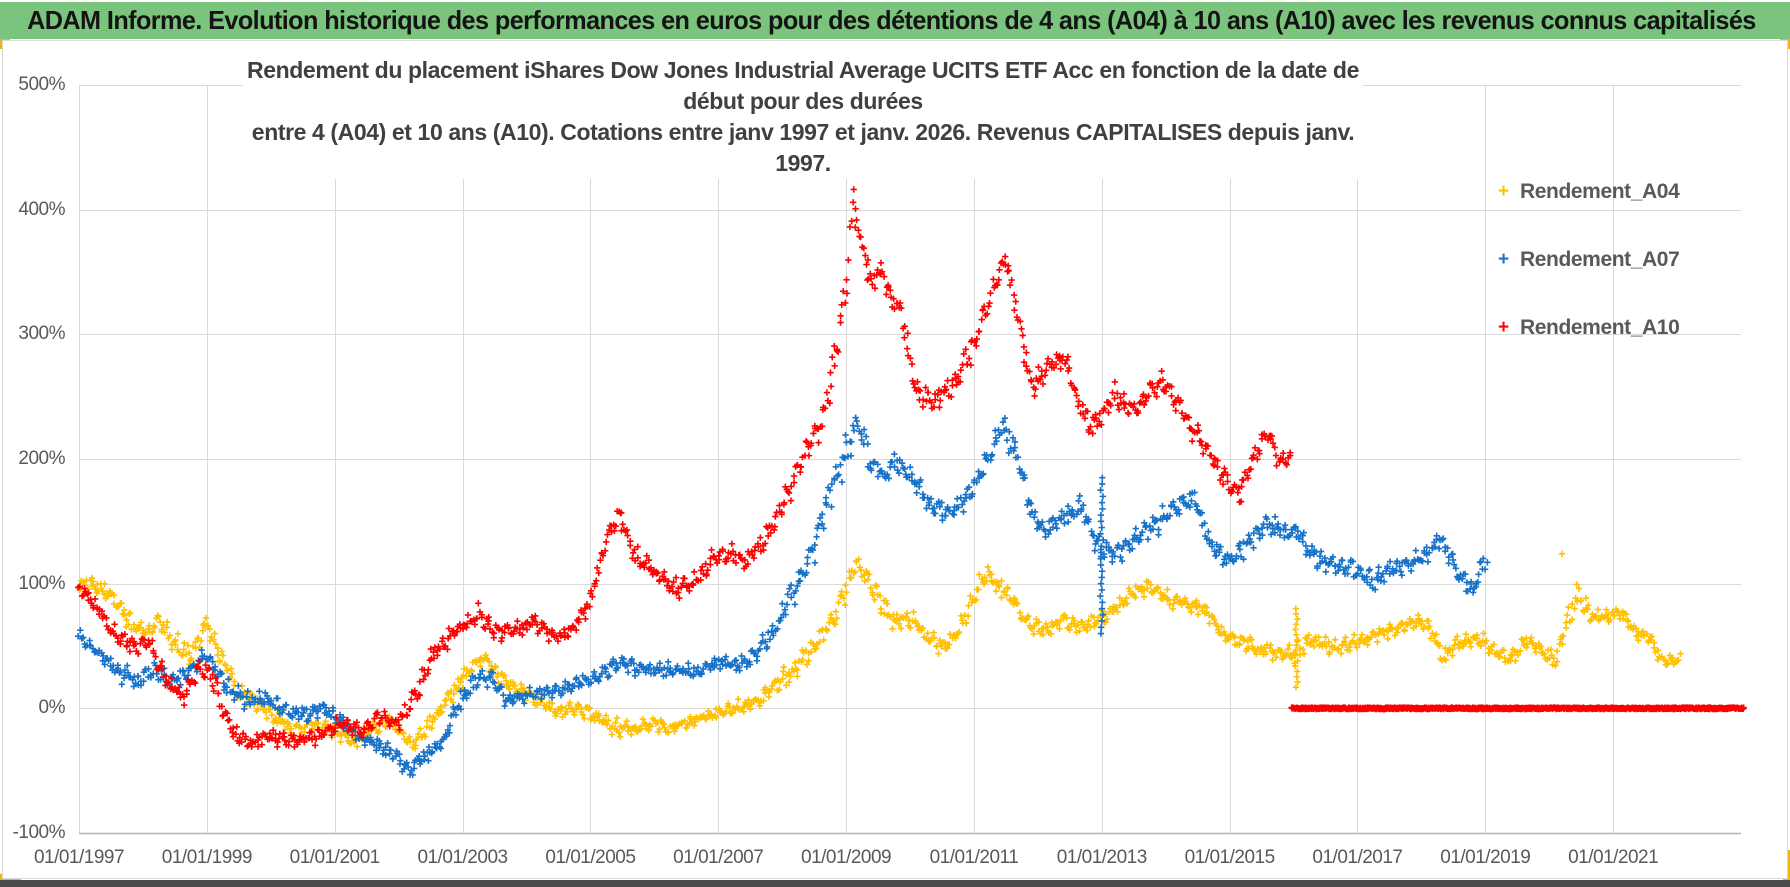  I want to click on x-tick-label: 01/01/1997, so click(79, 857).